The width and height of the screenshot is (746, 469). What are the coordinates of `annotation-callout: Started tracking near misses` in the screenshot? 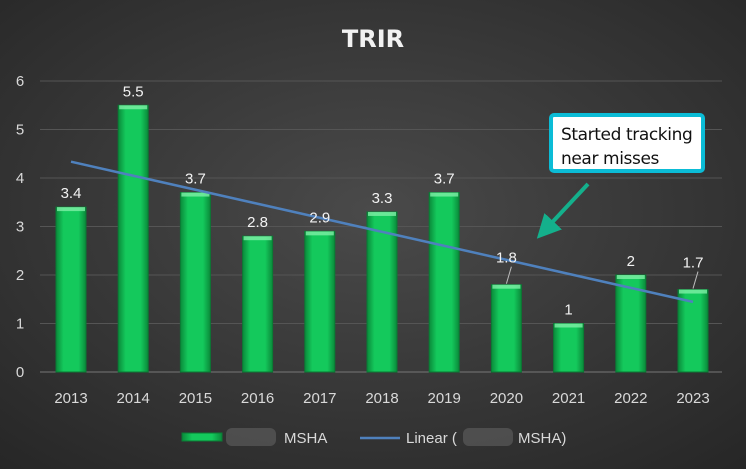 It's located at (627, 143).